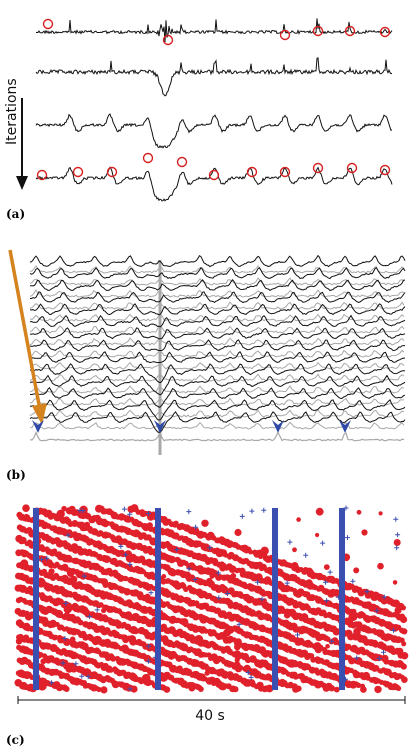 This screenshot has height=750, width=413. What do you see at coordinates (12, 111) in the screenshot?
I see `iterations-axis-label: Iterations` at bounding box center [12, 111].